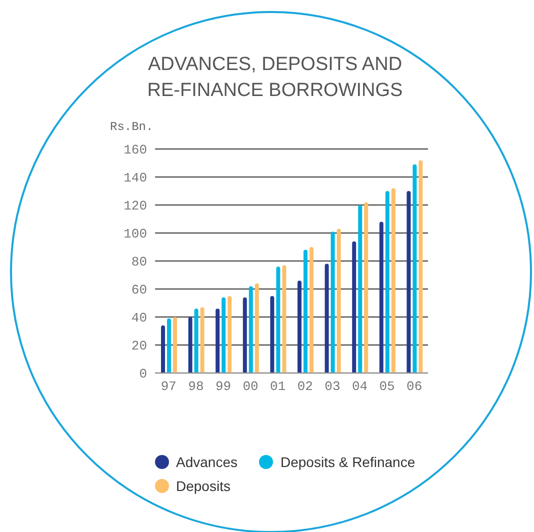  Describe the element at coordinates (348, 462) in the screenshot. I see `legend-label: Deposits & Refinance` at that location.